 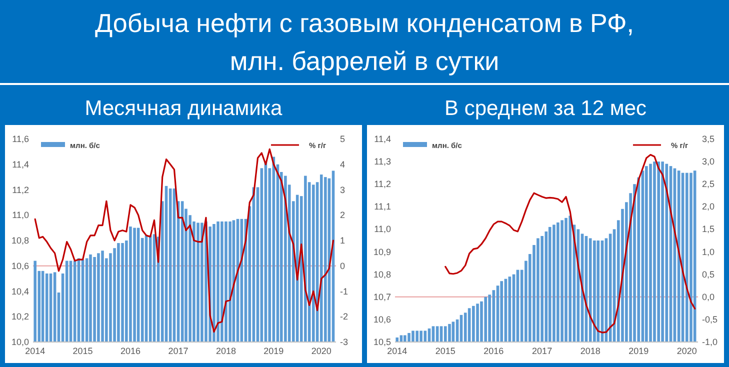 What do you see at coordinates (382, 207) in the screenshot?
I see `y-tick-label: 11,1` at bounding box center [382, 207].